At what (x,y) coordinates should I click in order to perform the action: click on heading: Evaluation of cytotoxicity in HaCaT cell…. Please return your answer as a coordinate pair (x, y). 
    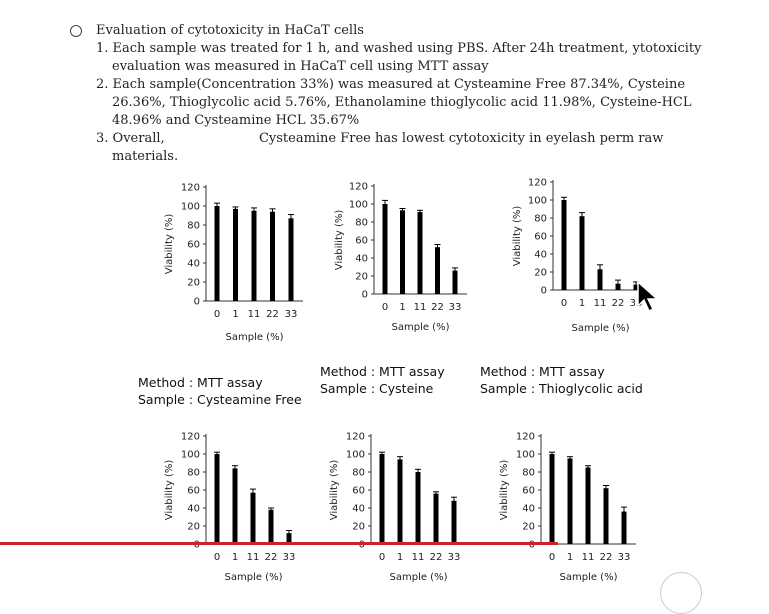
    Looking at the image, I should click on (230, 30).